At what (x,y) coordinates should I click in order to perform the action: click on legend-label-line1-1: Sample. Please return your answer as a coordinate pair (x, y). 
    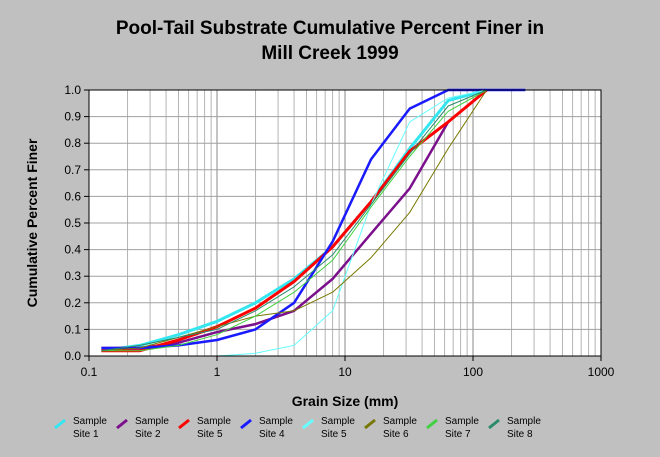
    Looking at the image, I should click on (90, 421).